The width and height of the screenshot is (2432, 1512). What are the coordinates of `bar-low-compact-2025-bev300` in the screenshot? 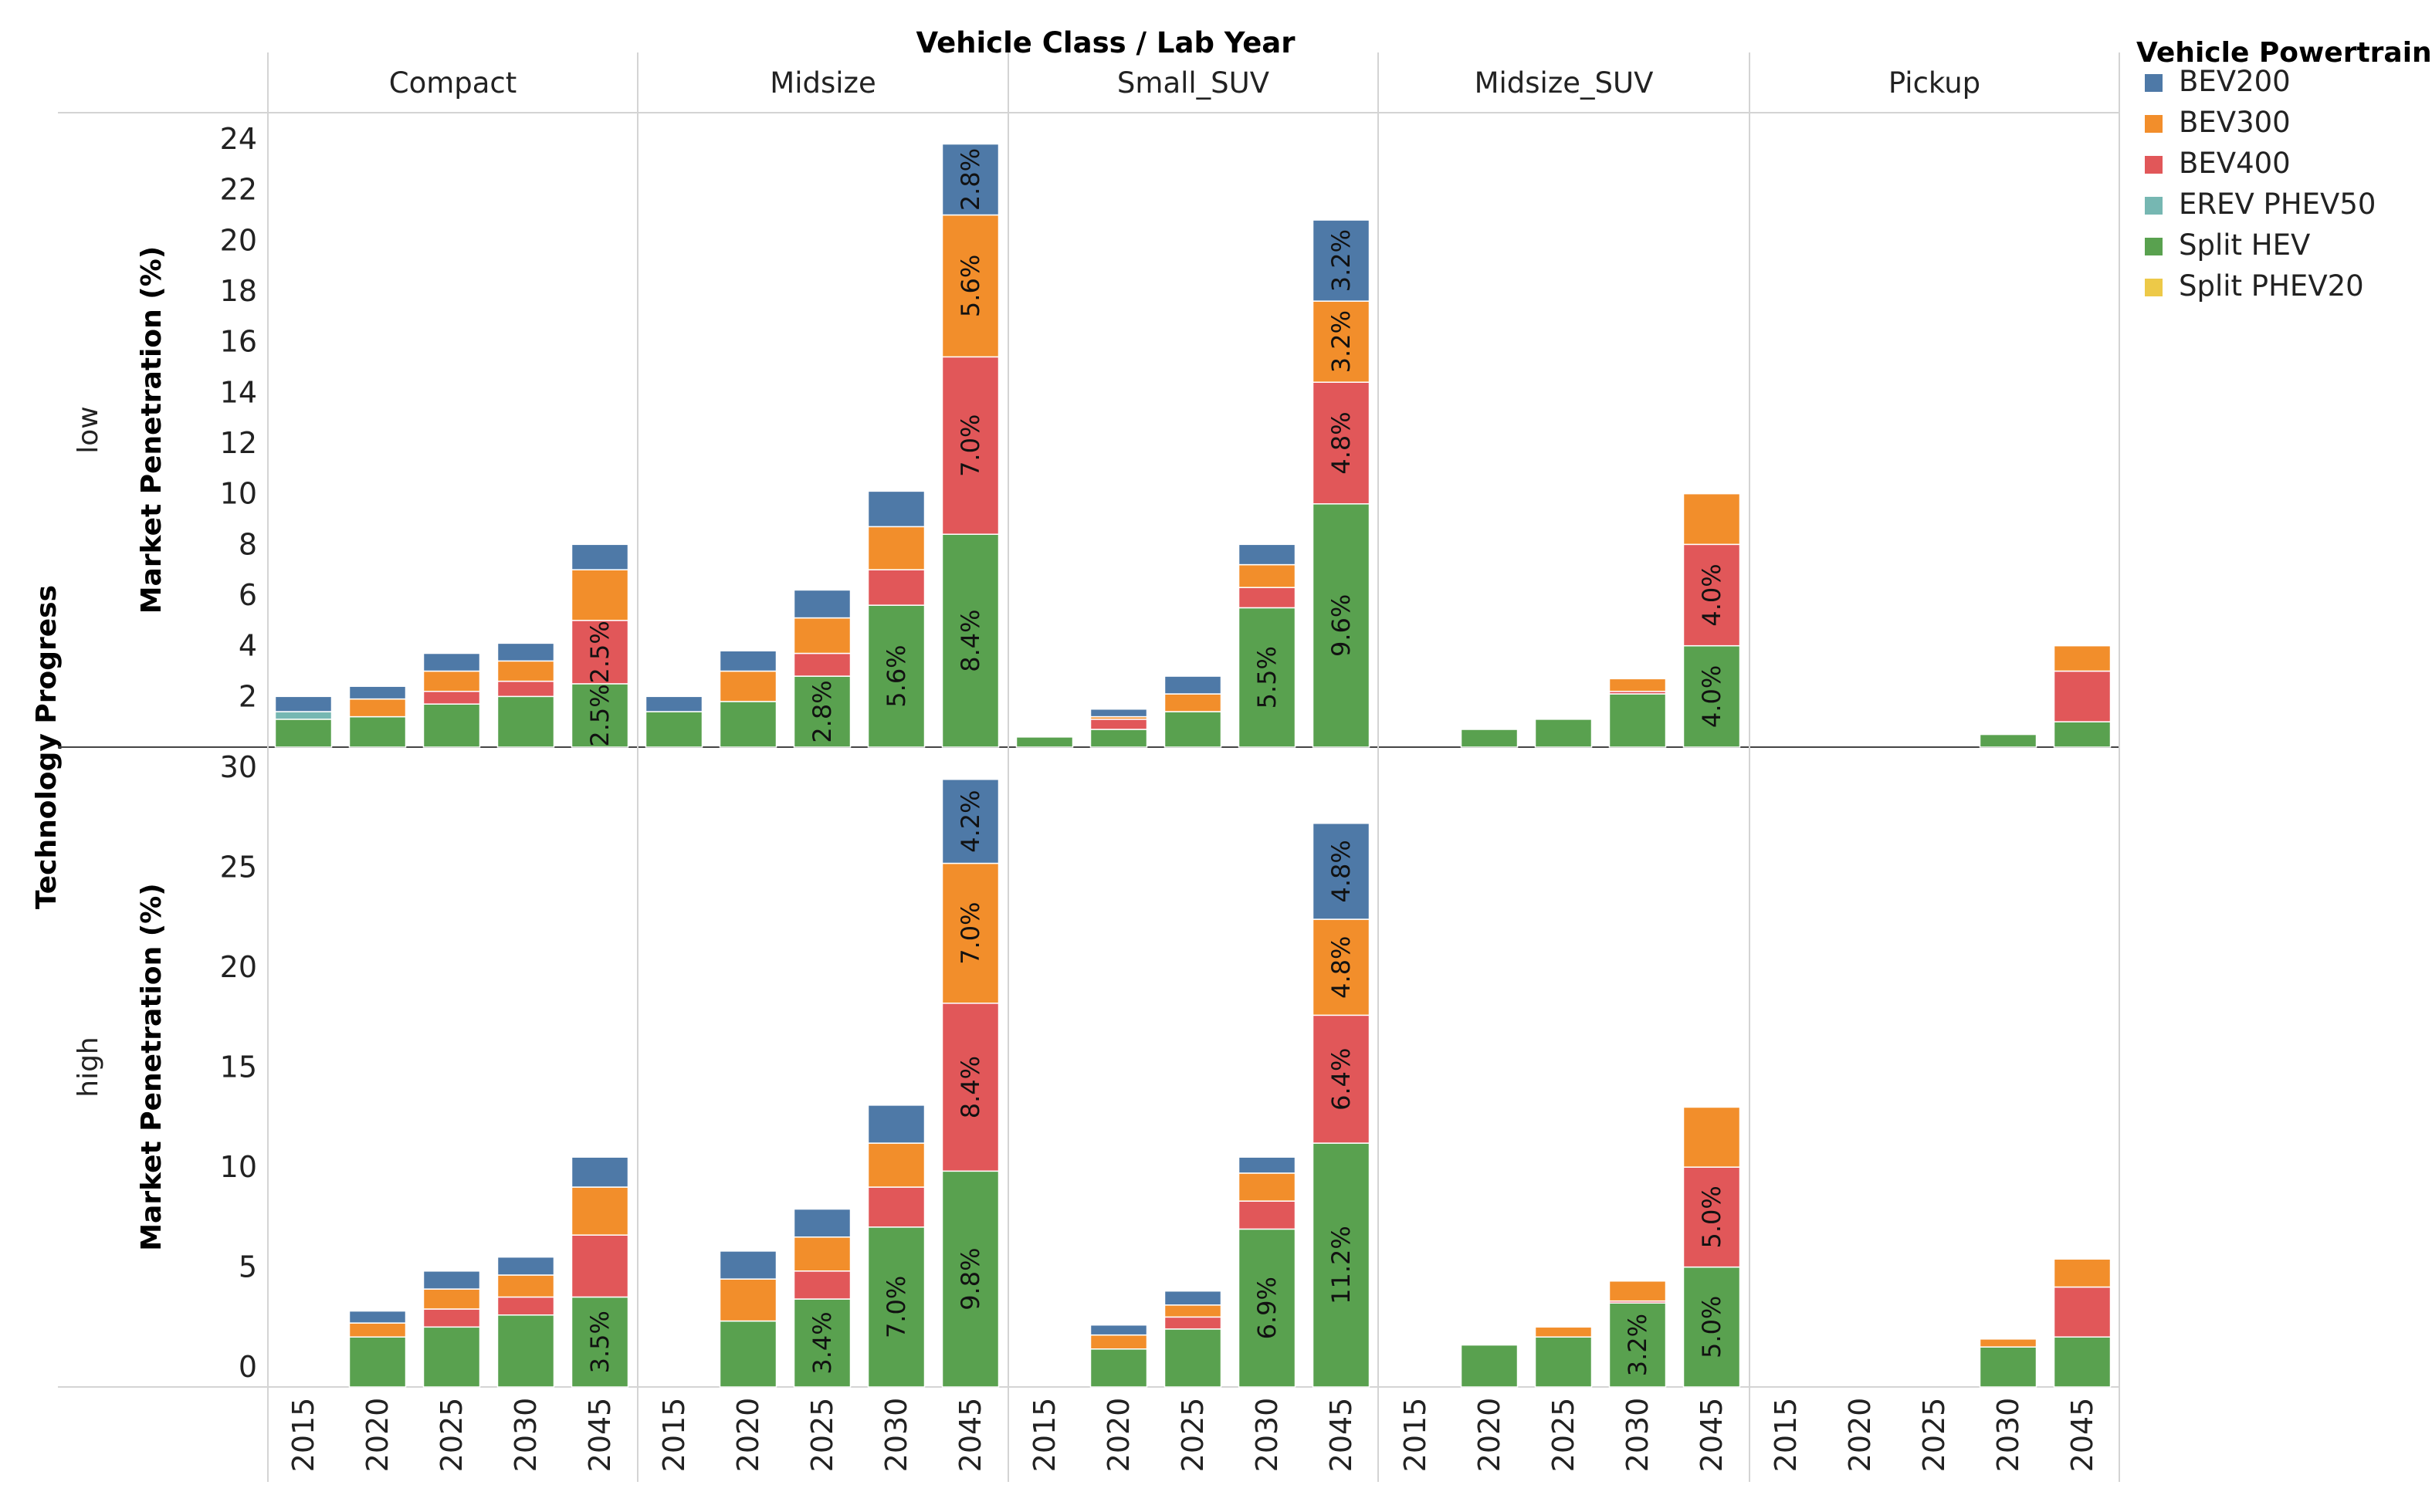 It's located at (452, 681).